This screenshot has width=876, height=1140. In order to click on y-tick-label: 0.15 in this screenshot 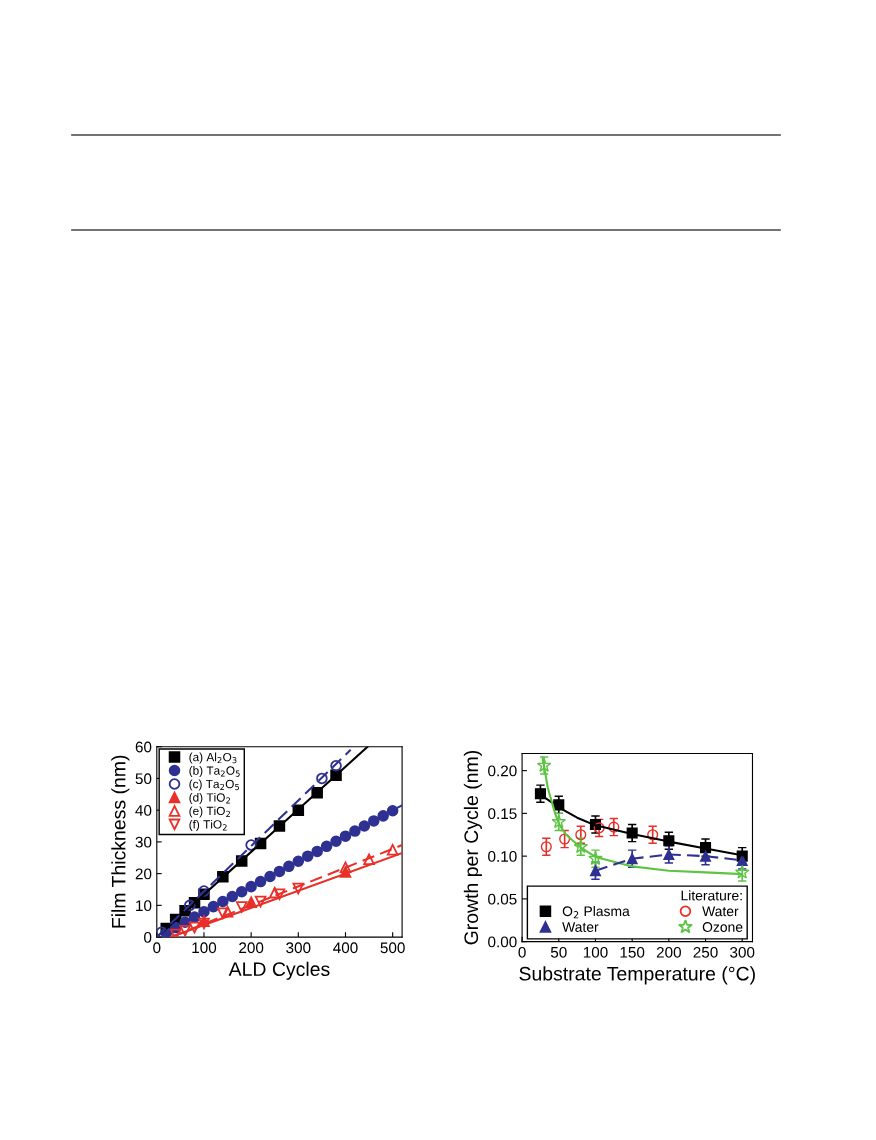, I will do `click(502, 814)`.